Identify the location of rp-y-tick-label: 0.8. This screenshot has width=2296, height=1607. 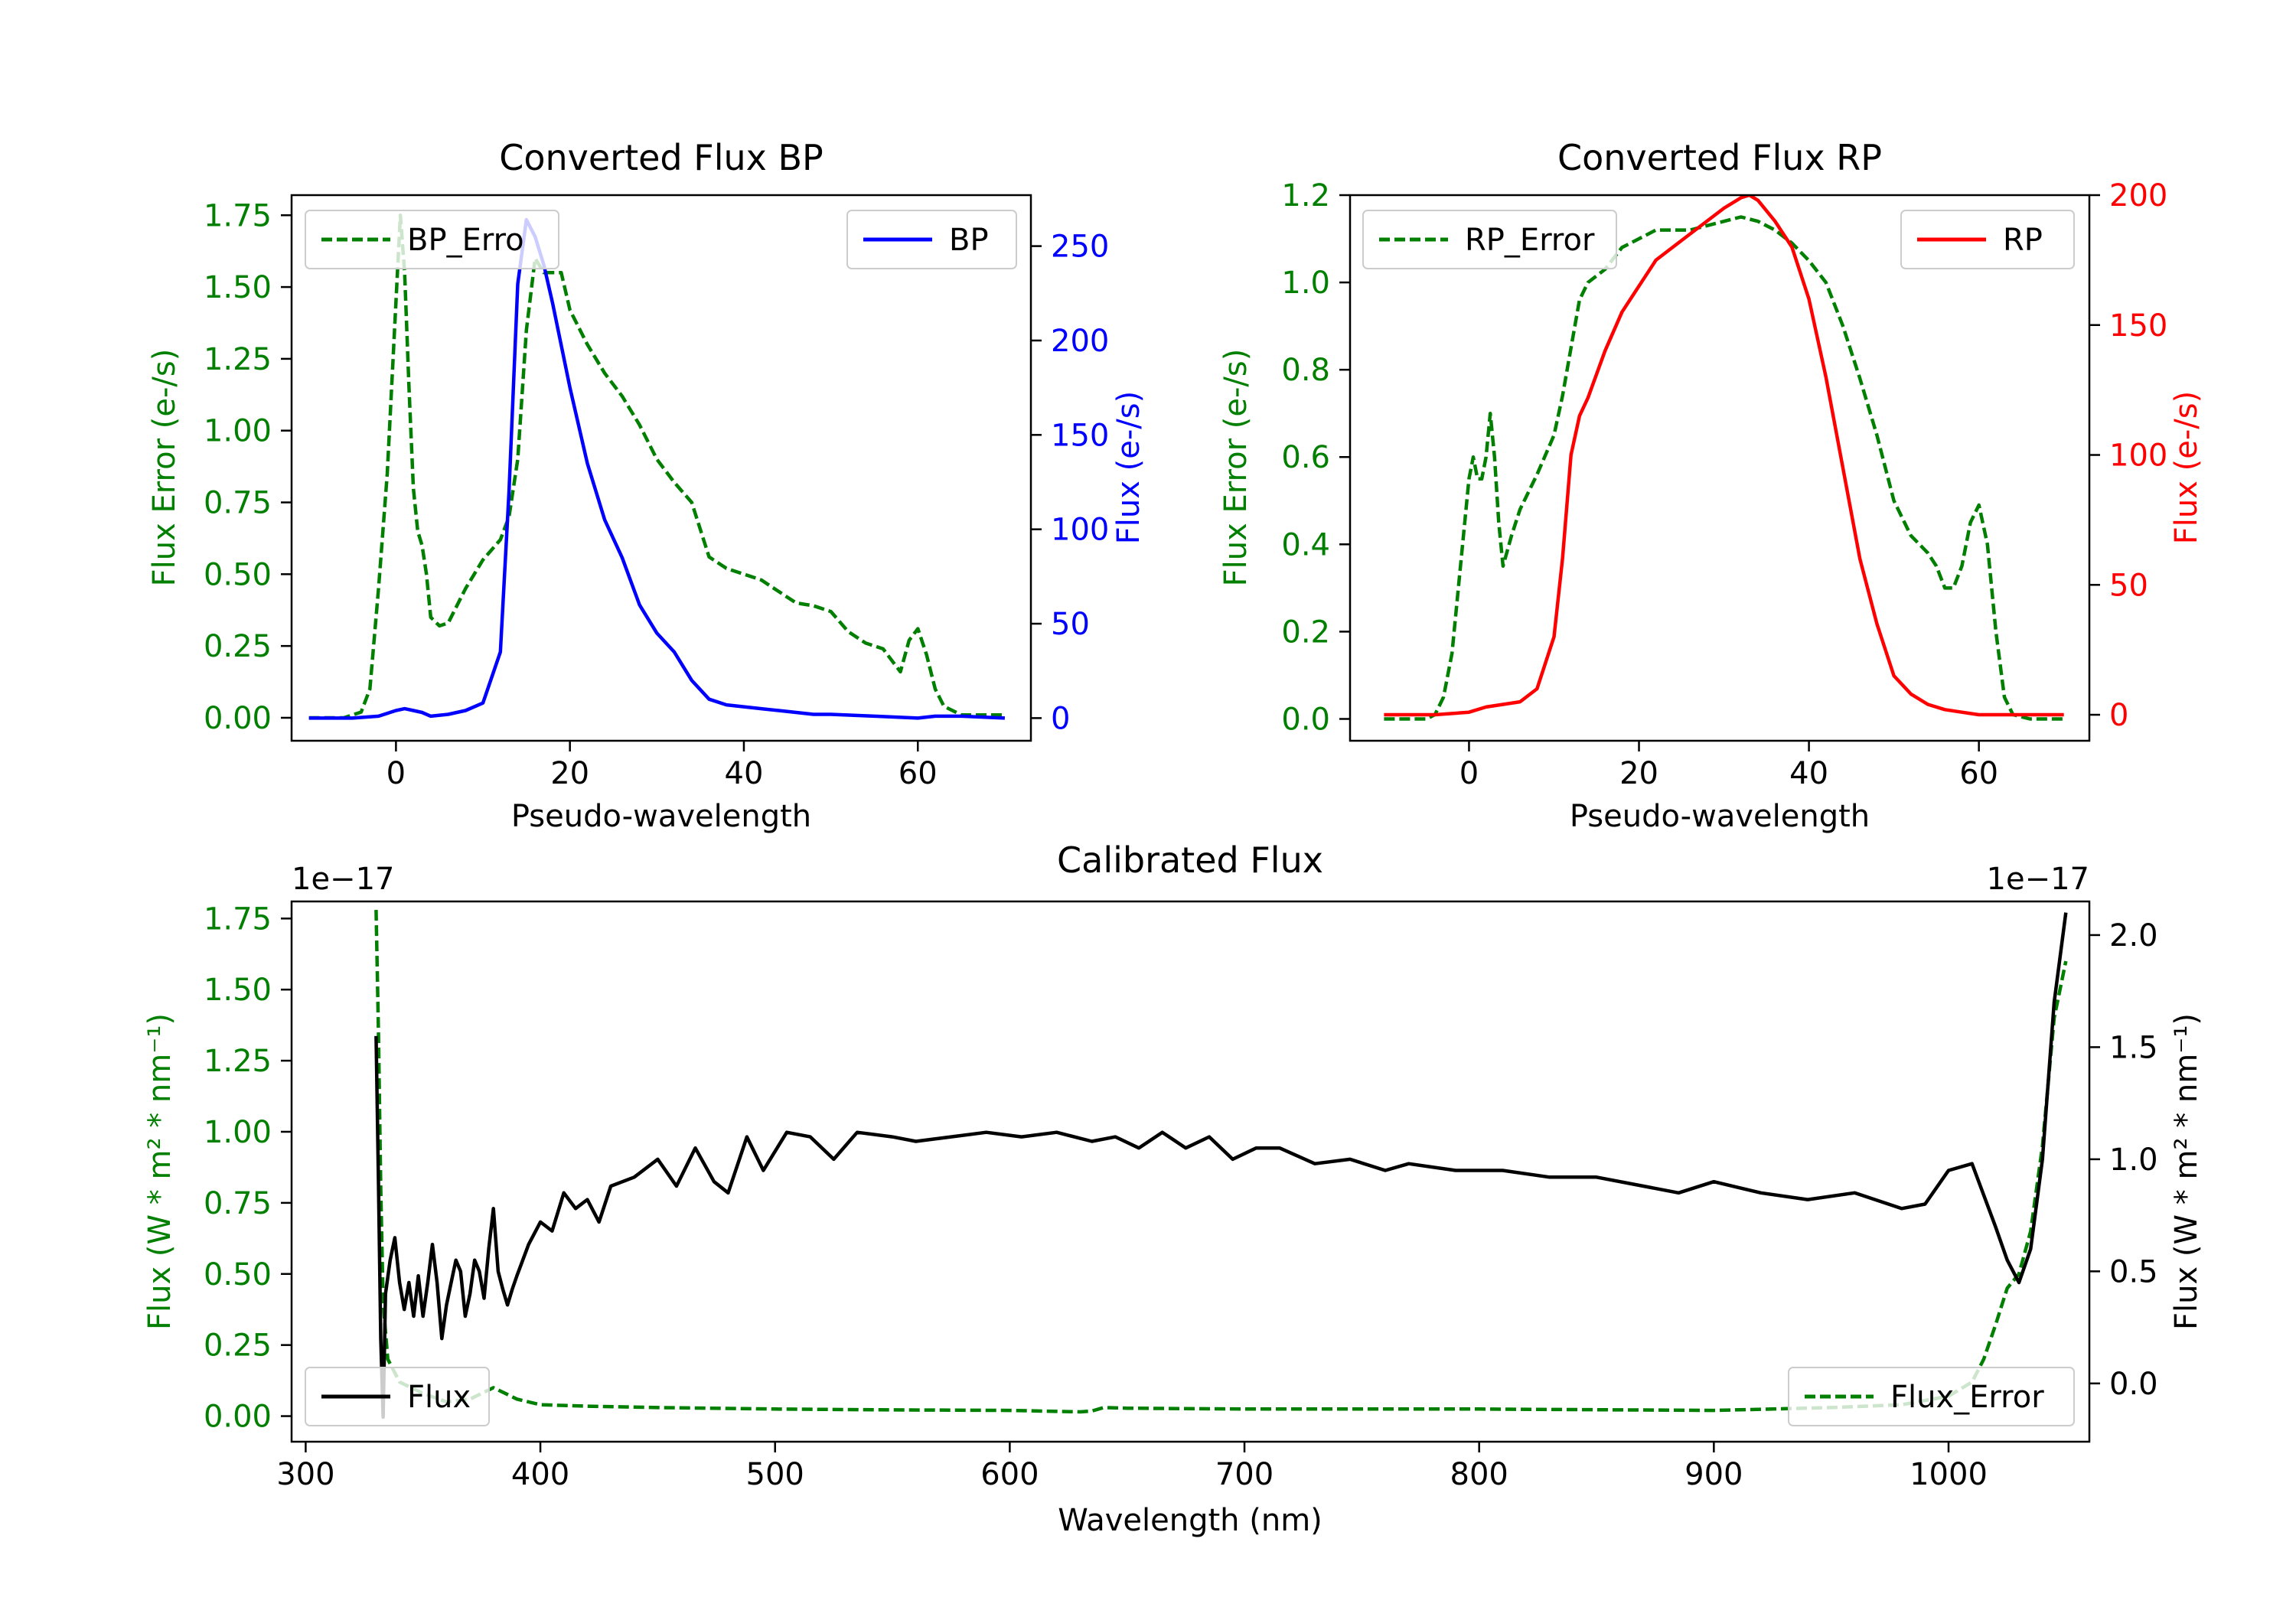
(1305, 370).